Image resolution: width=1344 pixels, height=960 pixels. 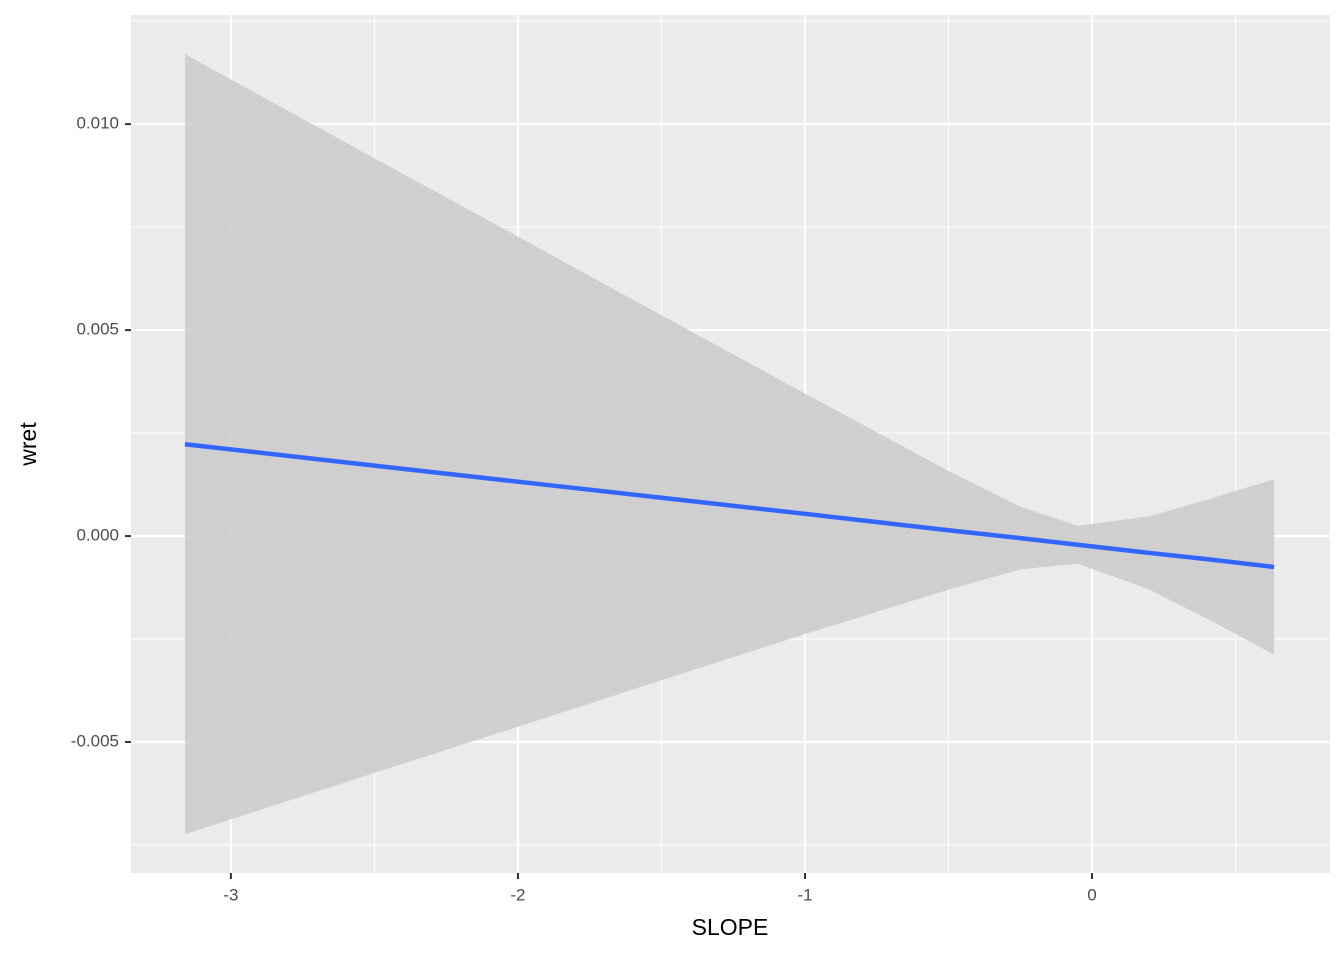 I want to click on x-axis-title: SLOPE, so click(x=730, y=927).